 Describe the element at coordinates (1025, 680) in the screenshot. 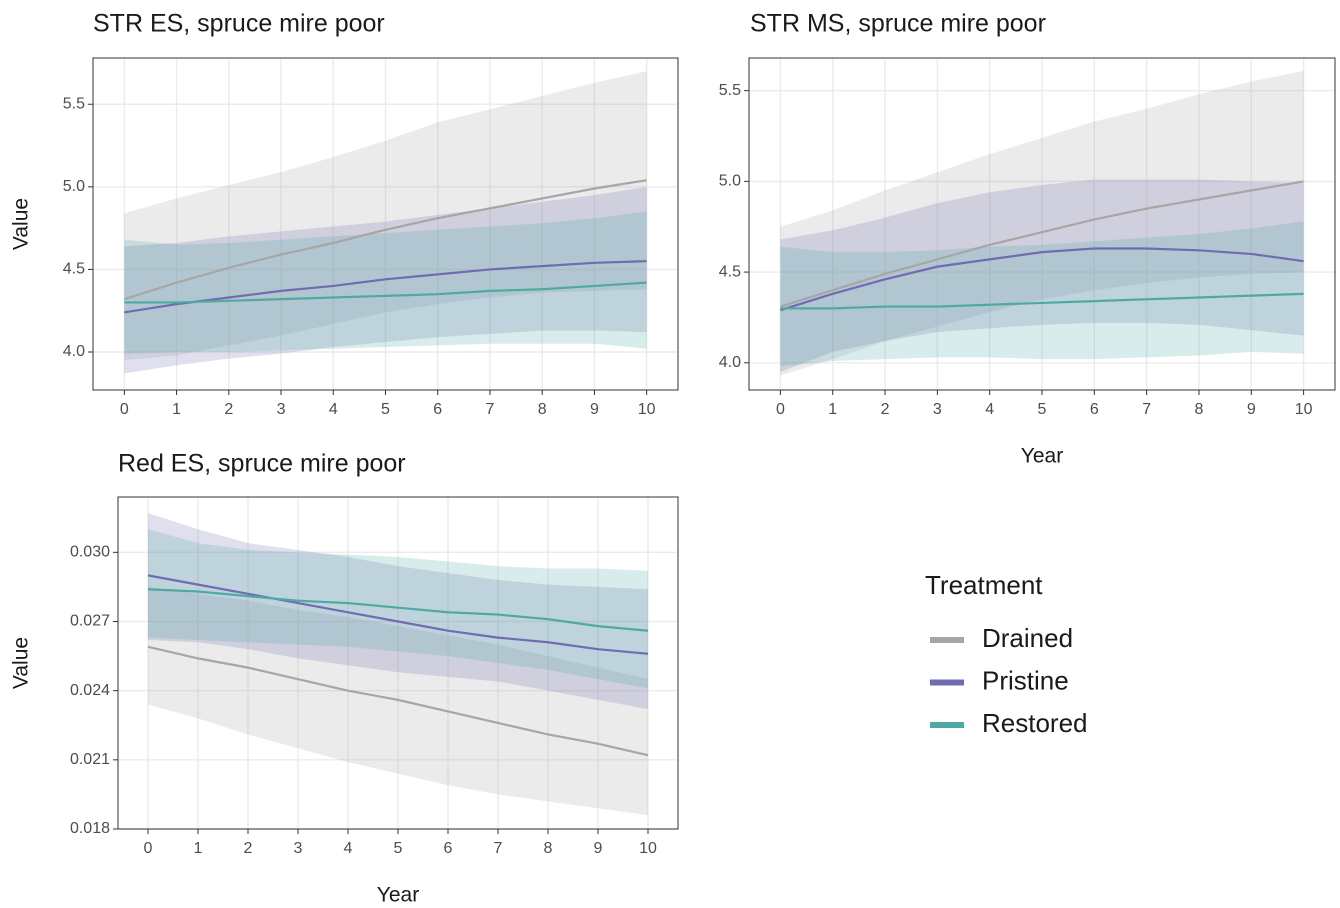

I see `legend-label: Pristine` at that location.